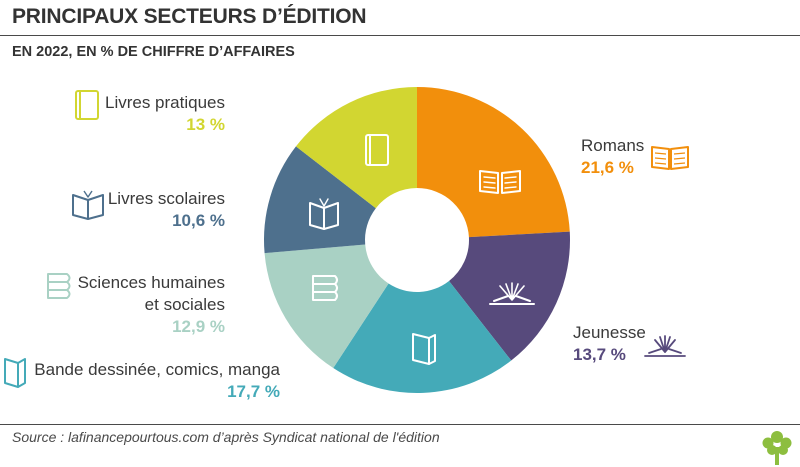 This screenshot has width=800, height=467. Describe the element at coordinates (422, 249) in the screenshot. I see `slice-icons` at that location.